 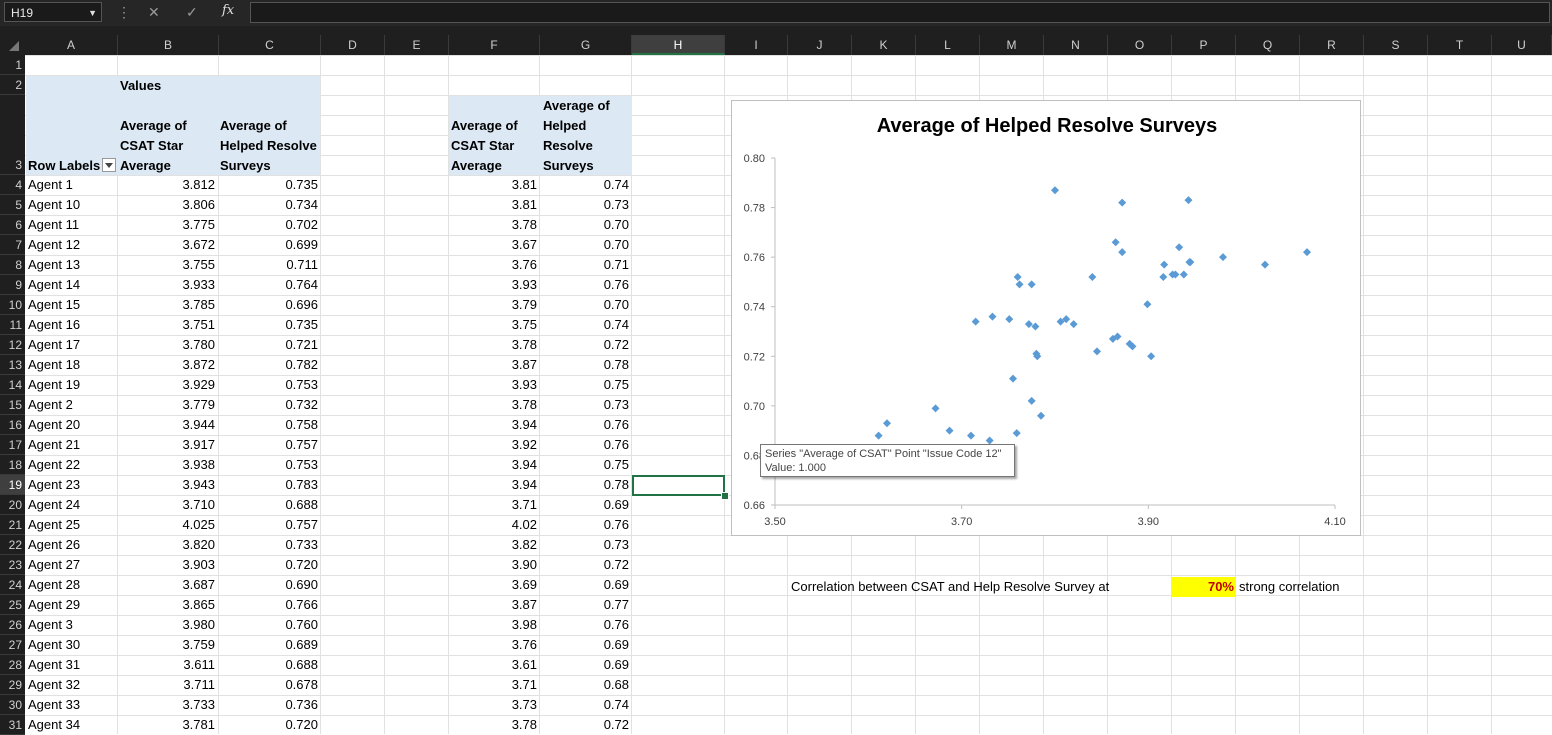 What do you see at coordinates (616, 664) in the screenshot?
I see `table2-helped-value: 0.69` at bounding box center [616, 664].